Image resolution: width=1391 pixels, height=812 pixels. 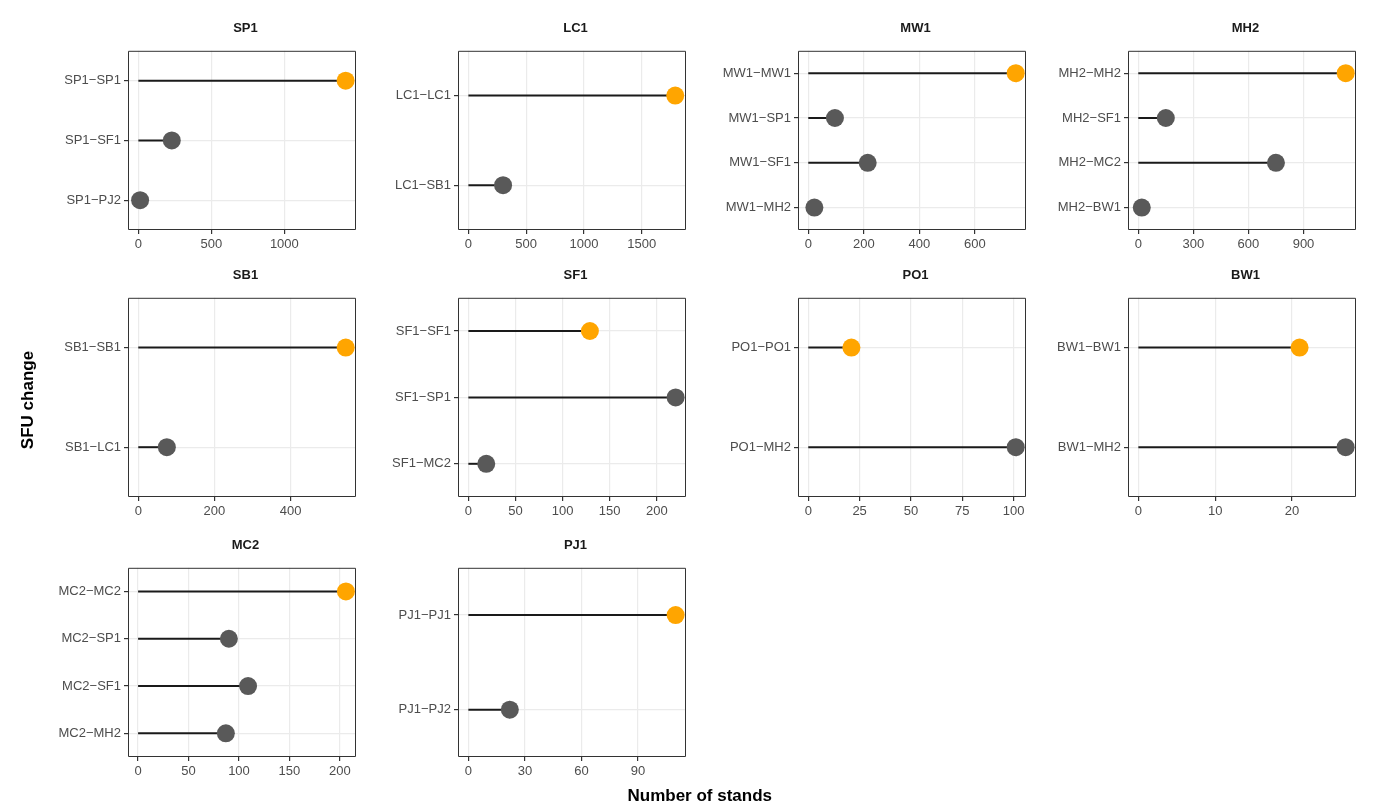 I want to click on y-tick-label: PJ1−PJ1, so click(x=424, y=614).